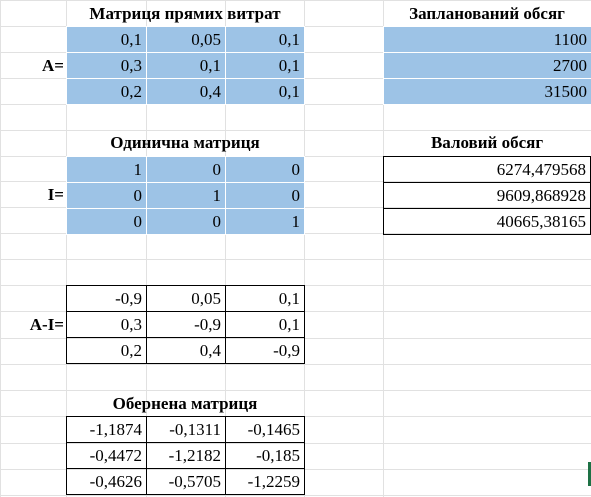 The height and width of the screenshot is (497, 591). Describe the element at coordinates (186, 429) in the screenshot. I see `inverse-matrix-cell: -0,1311` at that location.